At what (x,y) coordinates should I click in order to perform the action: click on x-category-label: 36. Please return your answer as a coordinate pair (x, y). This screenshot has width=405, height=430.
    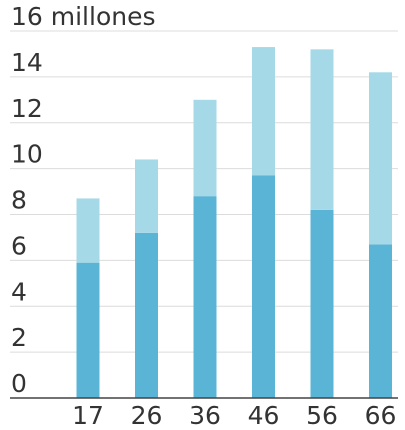
    Looking at the image, I should click on (205, 415).